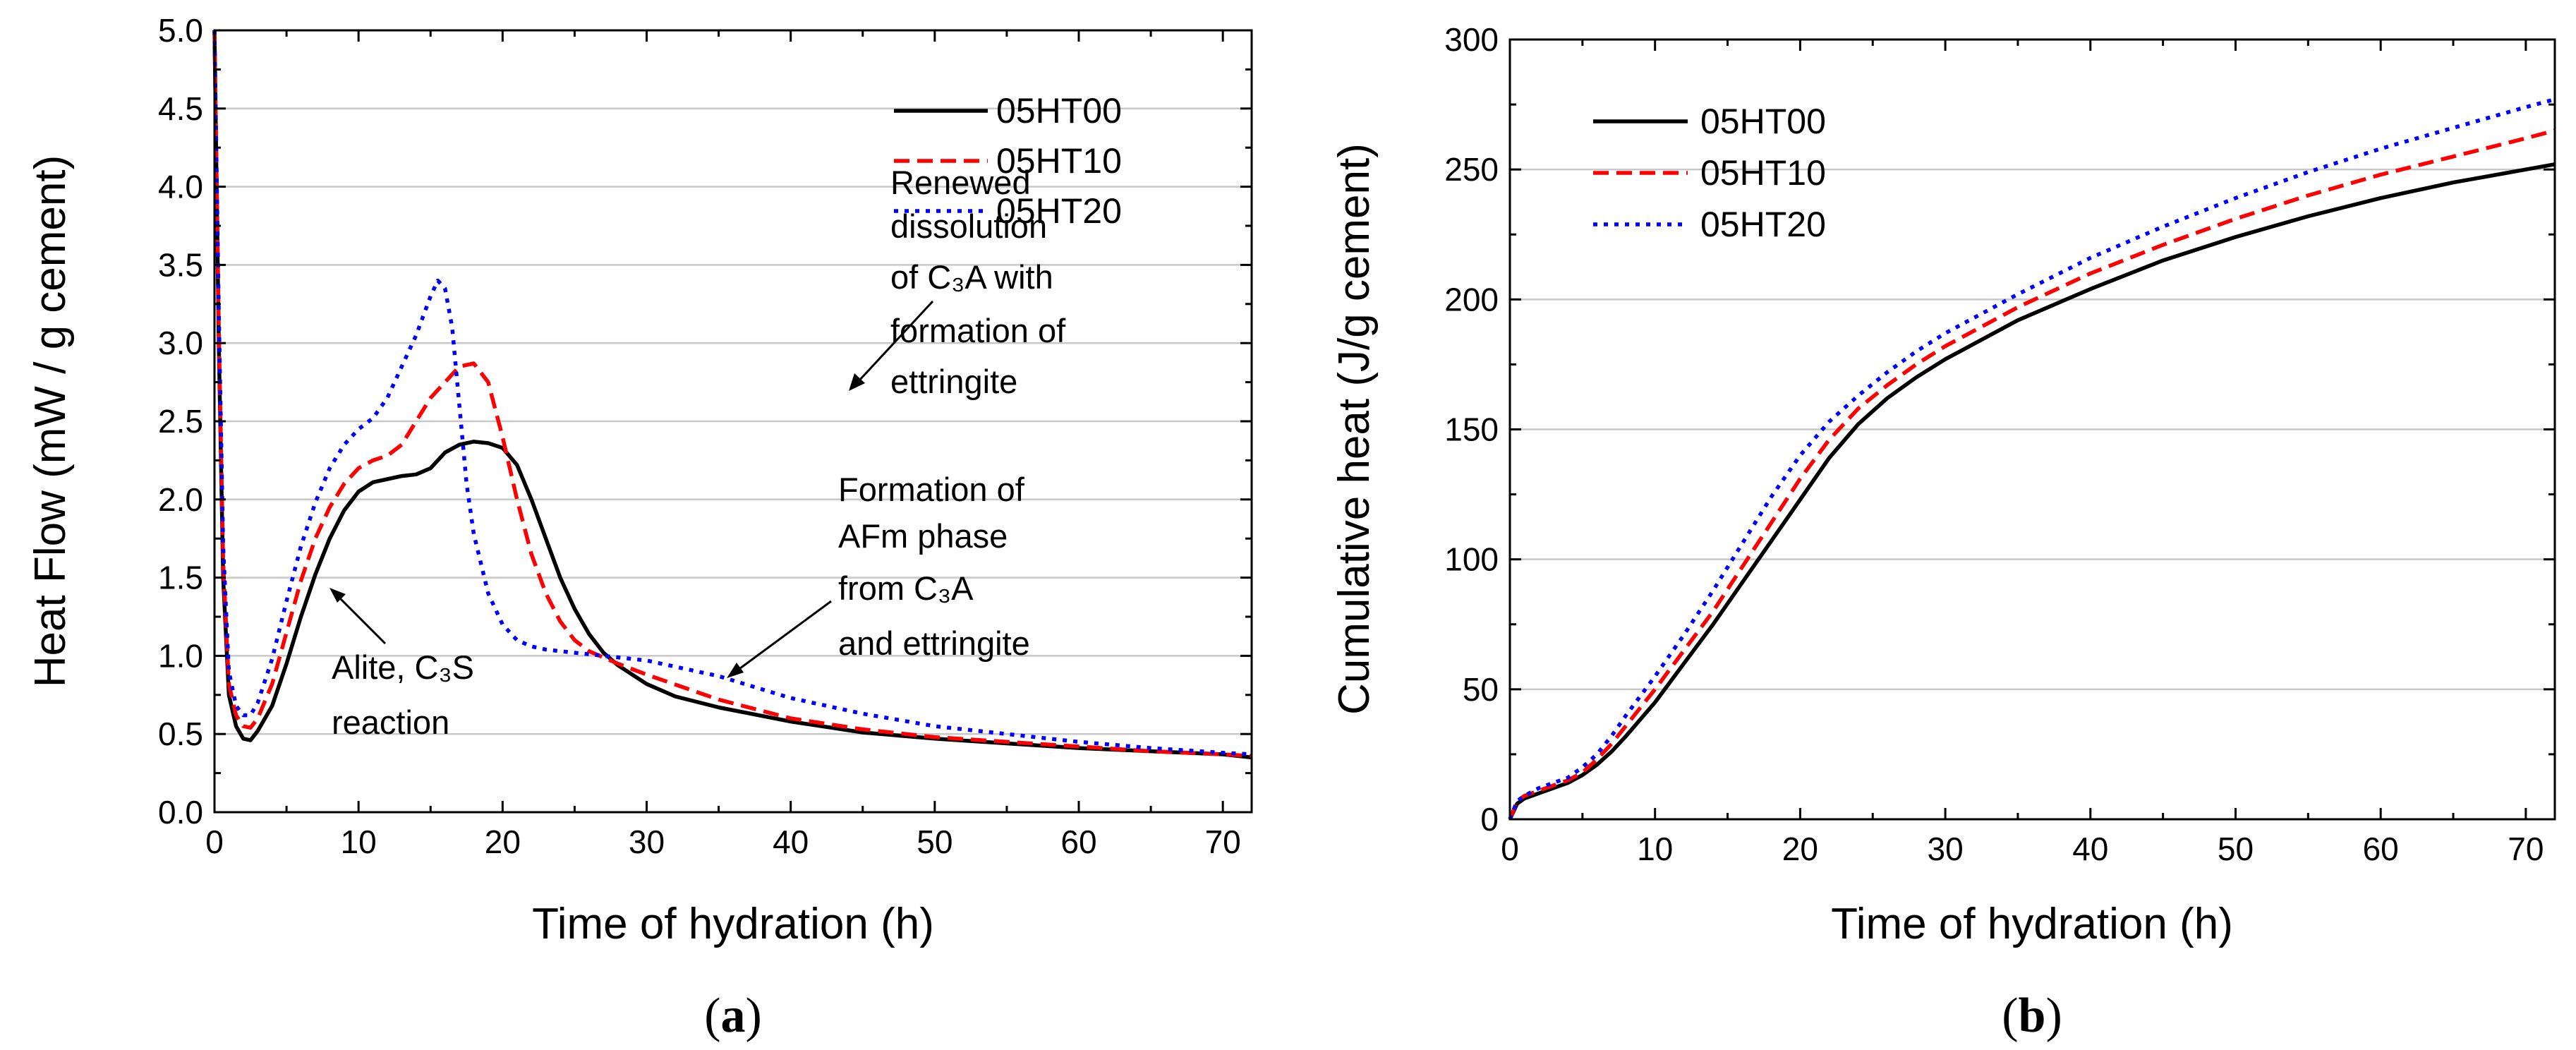 The image size is (2576, 1050). I want to click on y-tick-label: 100, so click(1472, 559).